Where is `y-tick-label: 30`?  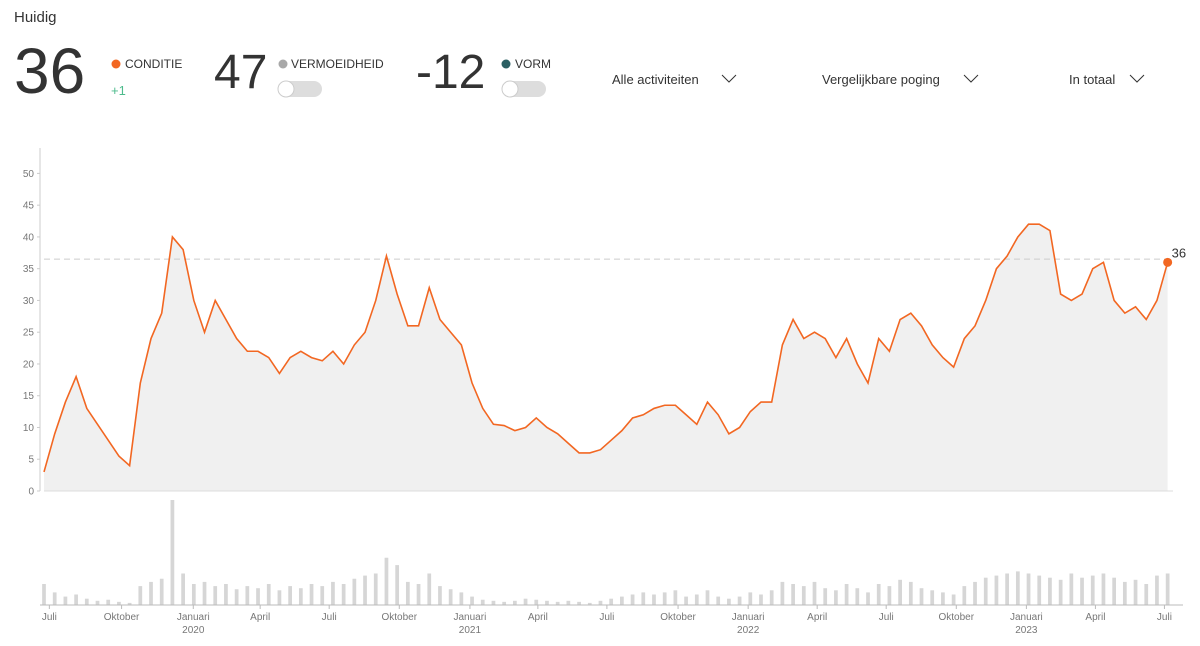
y-tick-label: 30 is located at coordinates (29, 301).